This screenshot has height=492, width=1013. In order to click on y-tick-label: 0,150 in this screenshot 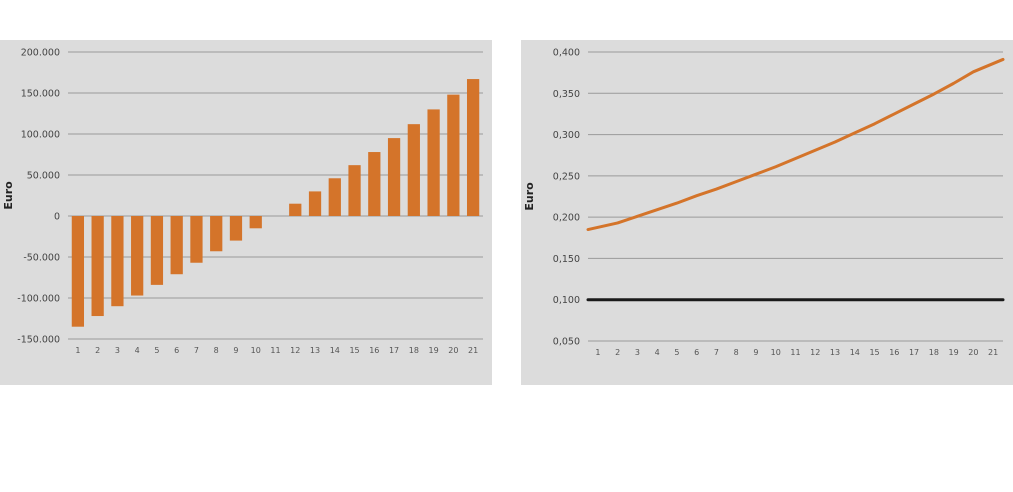, I will do `click(566, 259)`.